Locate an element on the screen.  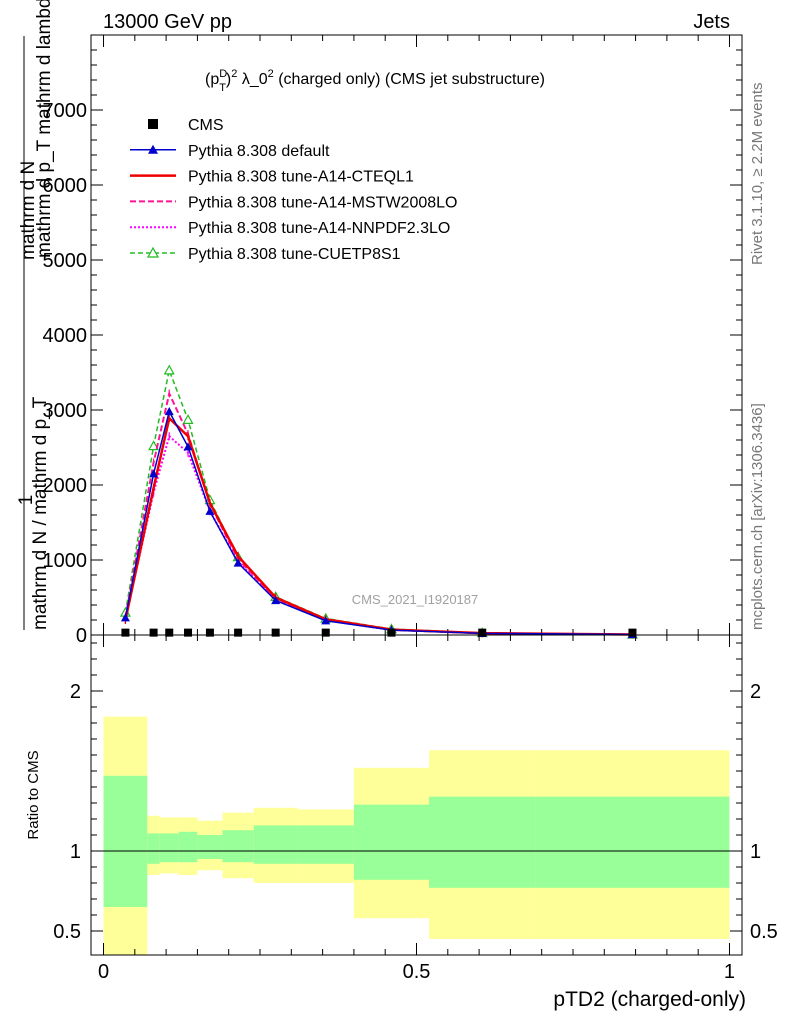
x-tick-label: 0.5 is located at coordinates (417, 972).